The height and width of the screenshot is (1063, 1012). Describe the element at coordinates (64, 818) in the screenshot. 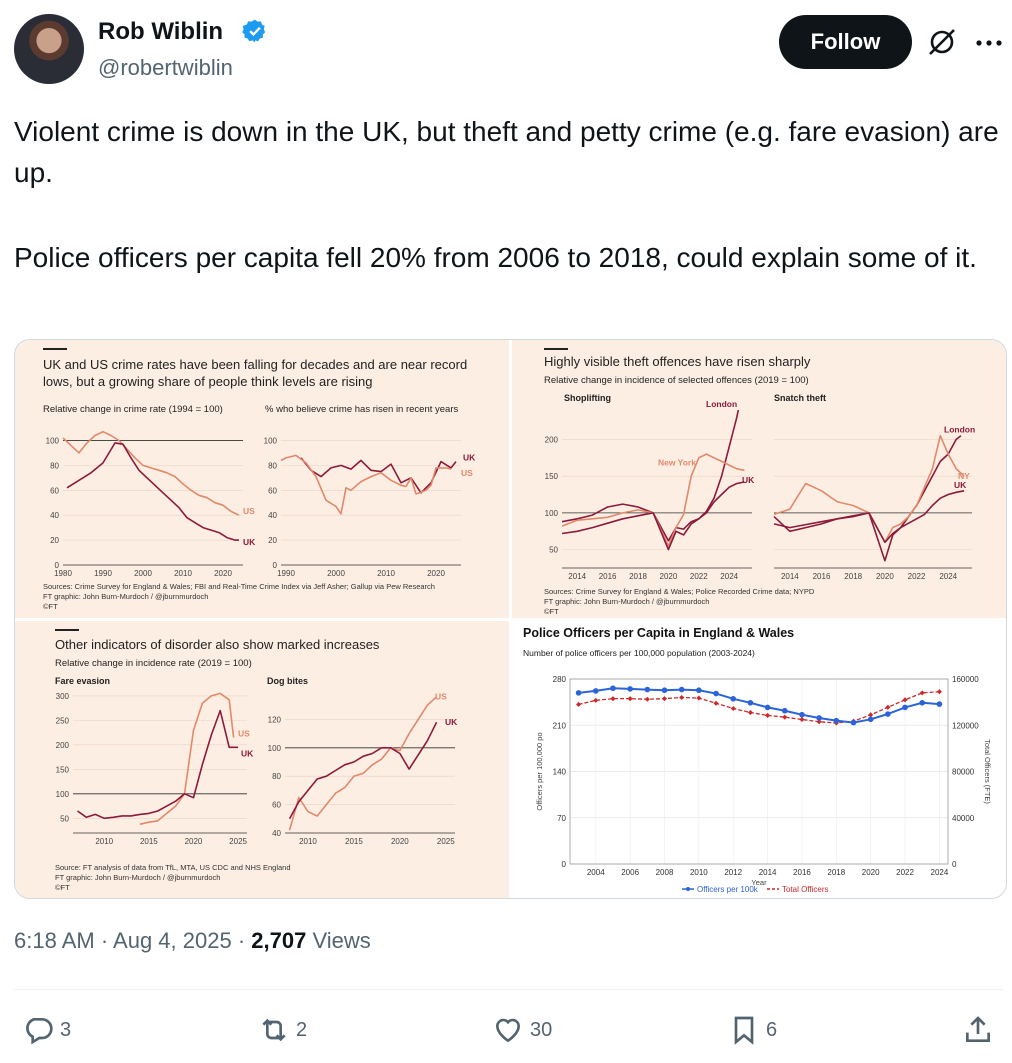

I see `y-tick-label: 50` at that location.